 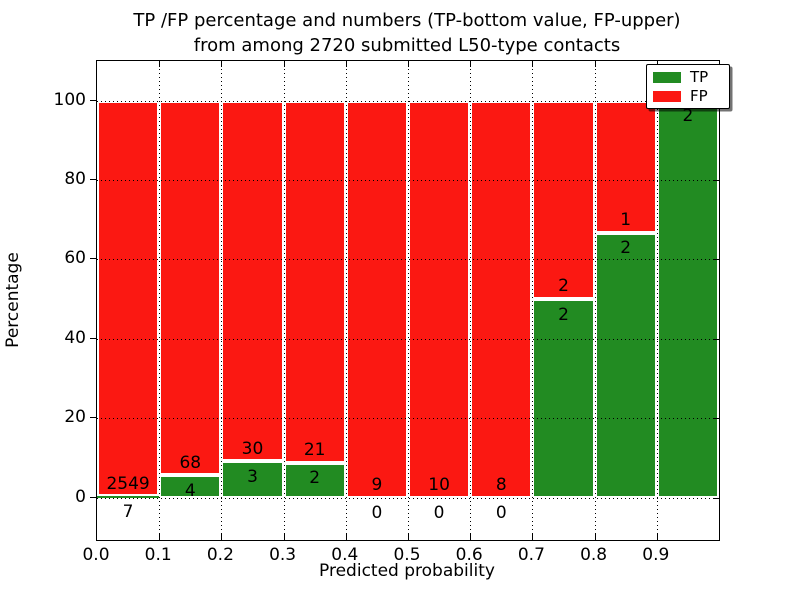 What do you see at coordinates (128, 483) in the screenshot?
I see `fp-count-label: 2549` at bounding box center [128, 483].